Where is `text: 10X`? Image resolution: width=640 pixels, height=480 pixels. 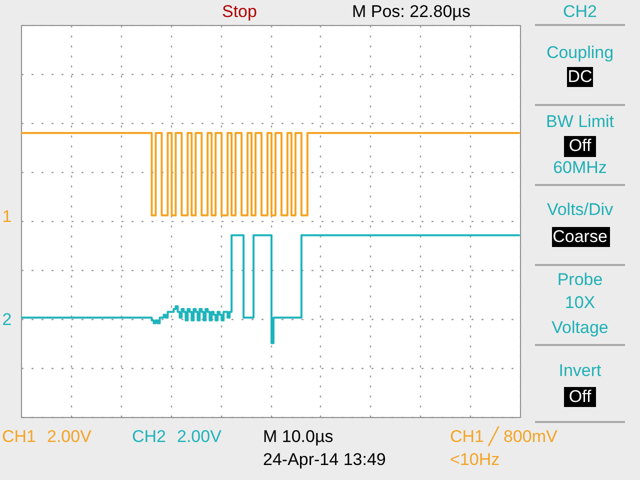 text: 10X is located at coordinates (580, 302).